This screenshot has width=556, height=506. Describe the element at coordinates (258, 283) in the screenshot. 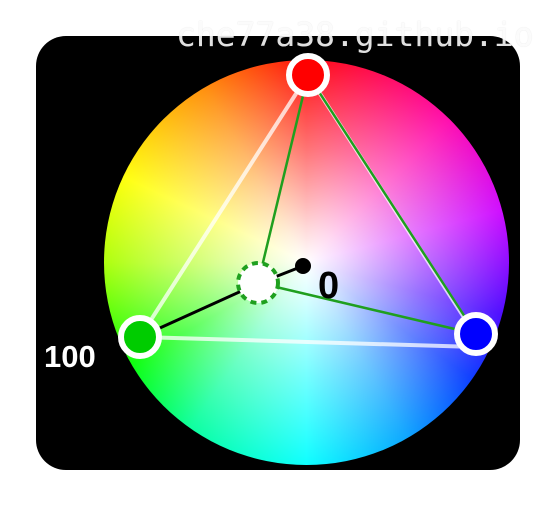

I see `center-handle` at that location.